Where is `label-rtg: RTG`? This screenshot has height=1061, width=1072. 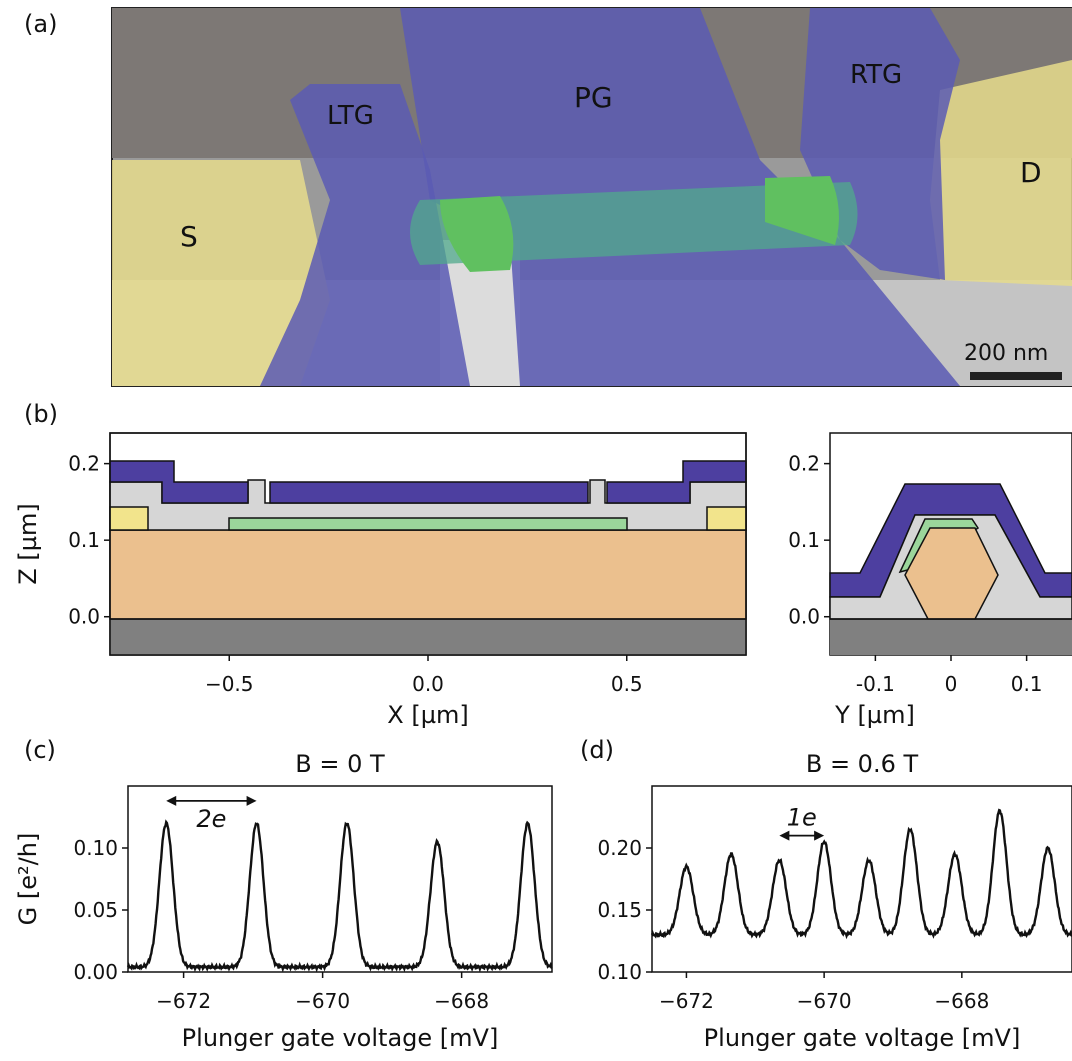
label-rtg: RTG is located at coordinates (876, 75).